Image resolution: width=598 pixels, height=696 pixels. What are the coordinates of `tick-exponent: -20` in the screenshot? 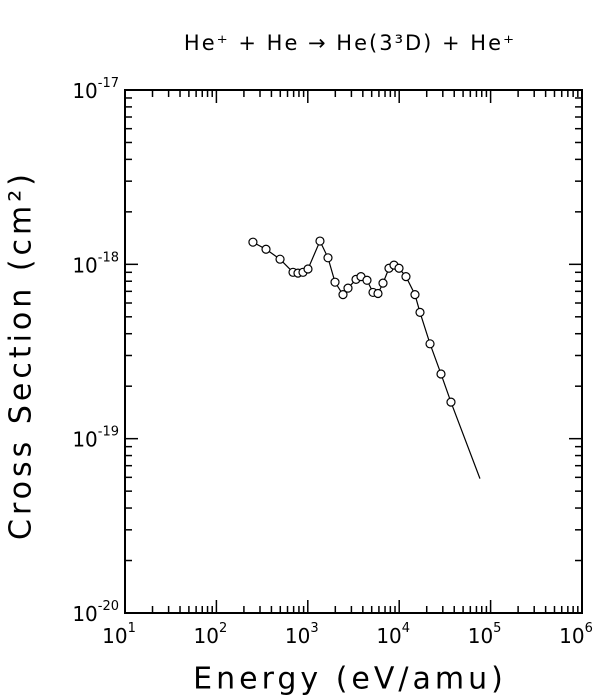 It's located at (108, 606).